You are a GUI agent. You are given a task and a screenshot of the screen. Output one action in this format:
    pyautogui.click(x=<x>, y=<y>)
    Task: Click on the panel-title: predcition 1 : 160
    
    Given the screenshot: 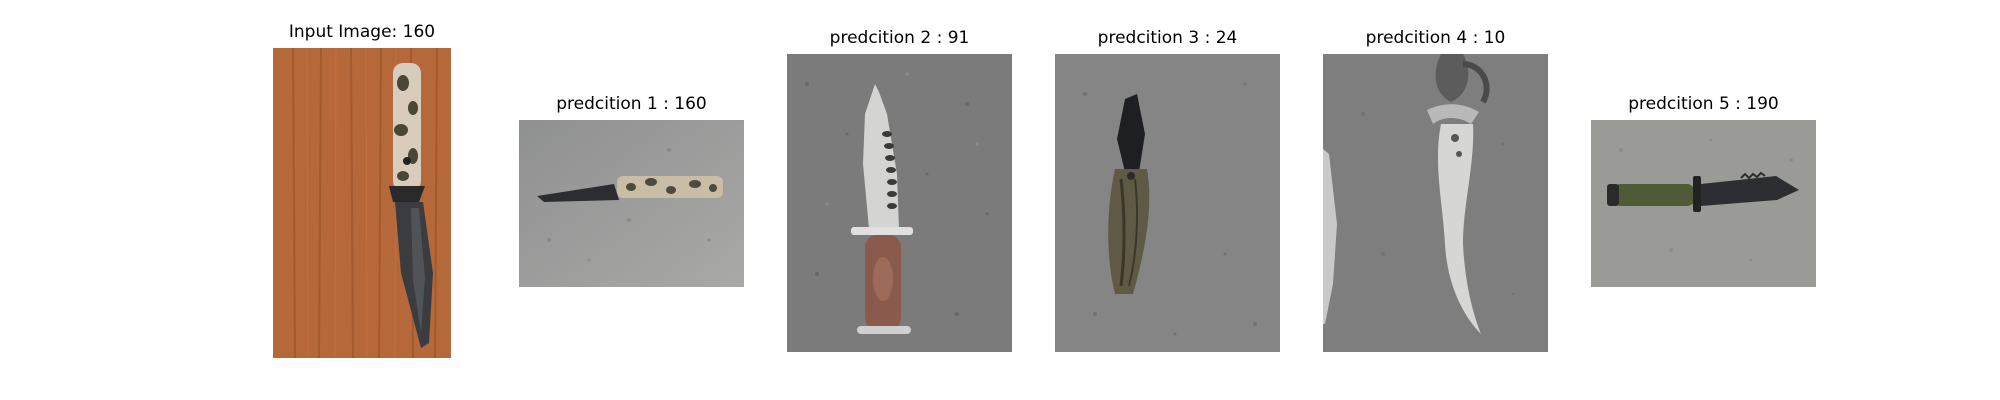 What is the action you would take?
    pyautogui.click(x=631, y=104)
    